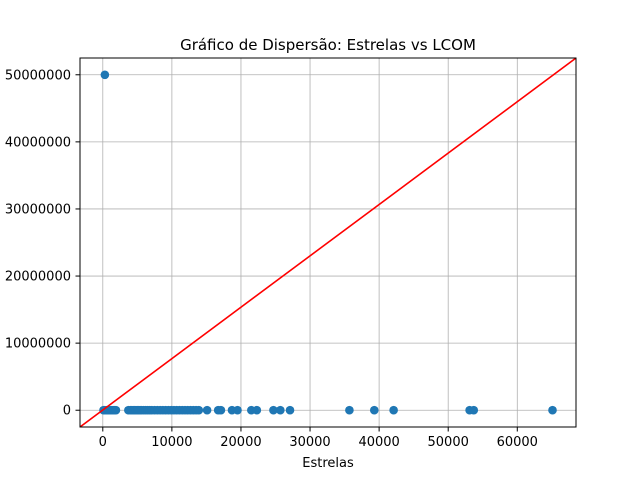  Describe the element at coordinates (38, 277) in the screenshot. I see `y-tick-label: 20000000` at that location.